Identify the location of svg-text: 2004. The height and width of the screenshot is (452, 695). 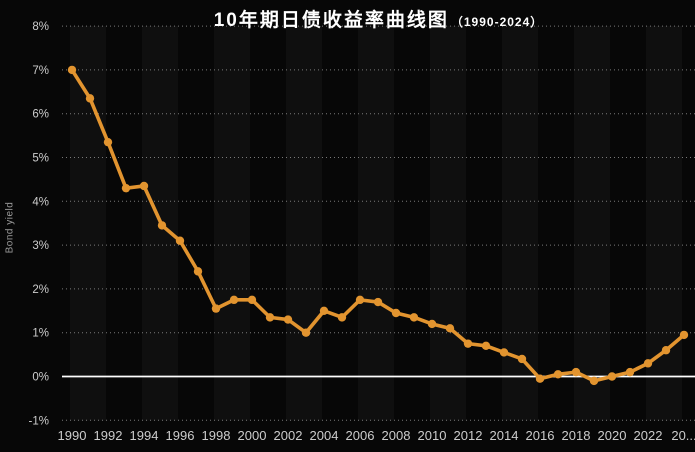
(324, 435).